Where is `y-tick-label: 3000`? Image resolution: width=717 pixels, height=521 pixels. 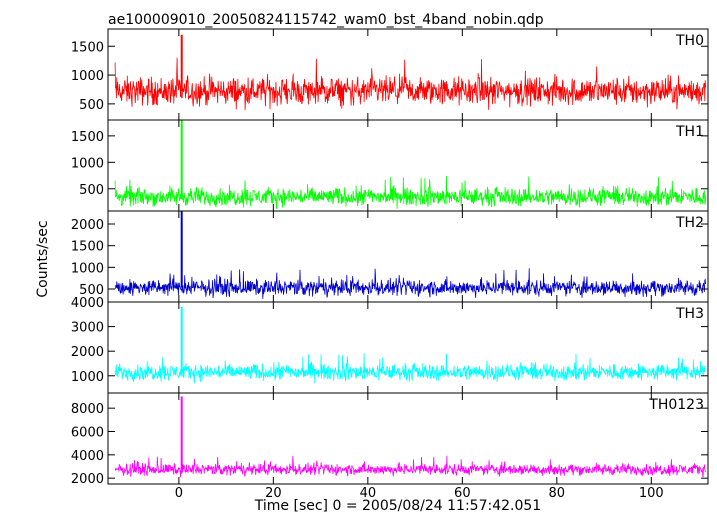
y-tick-label: 3000 is located at coordinates (87, 328).